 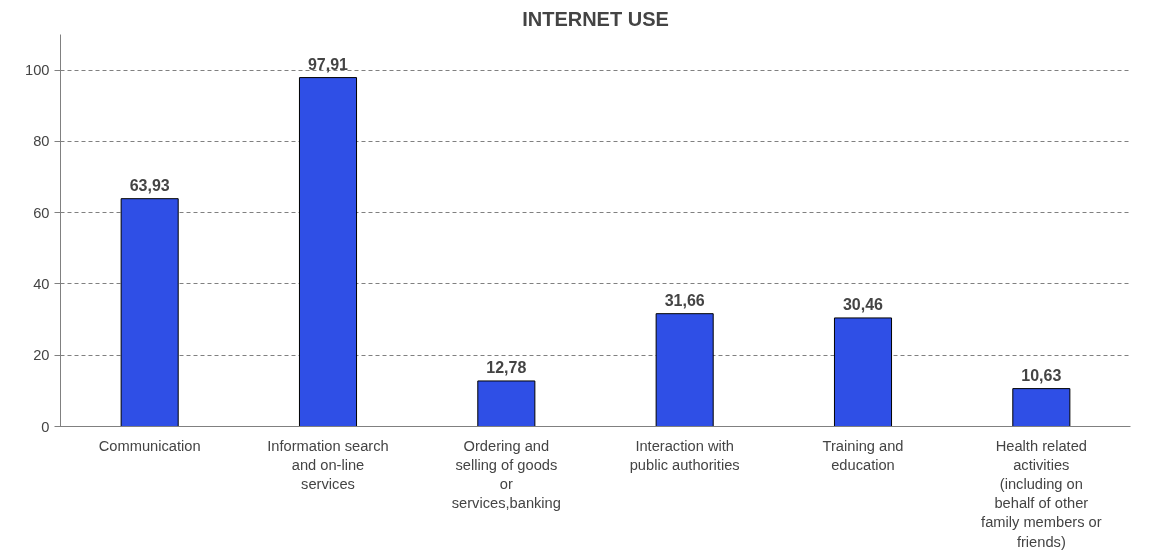 What do you see at coordinates (41, 212) in the screenshot?
I see `y-tick-label: 60` at bounding box center [41, 212].